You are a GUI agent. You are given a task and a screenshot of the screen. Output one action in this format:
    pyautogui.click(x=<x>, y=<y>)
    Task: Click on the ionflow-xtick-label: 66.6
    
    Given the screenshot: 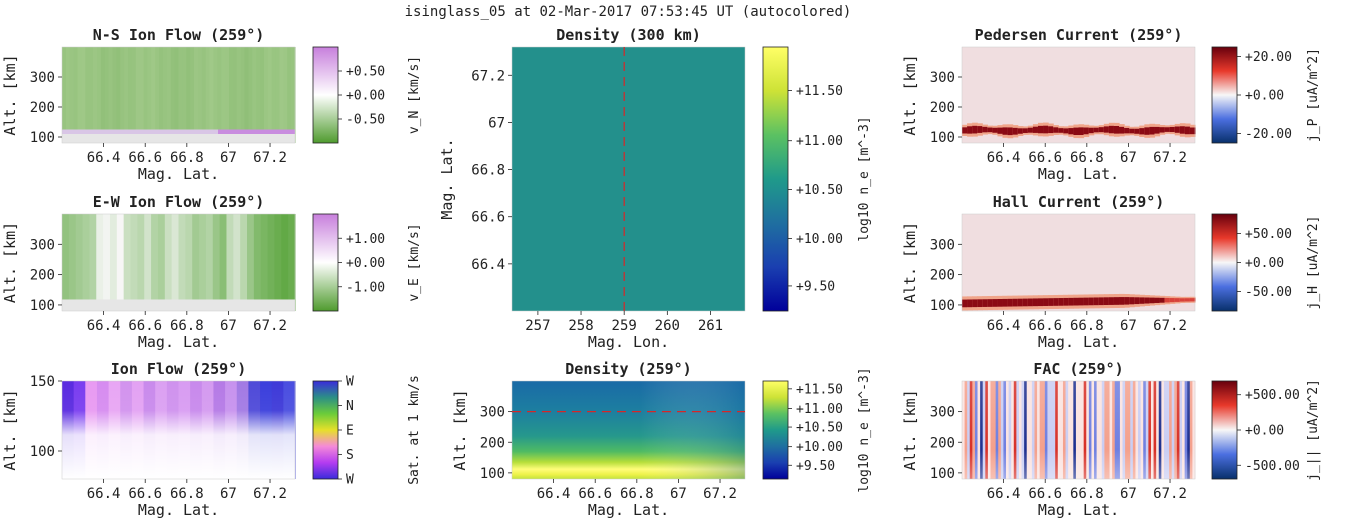 What is the action you would take?
    pyautogui.click(x=145, y=494)
    